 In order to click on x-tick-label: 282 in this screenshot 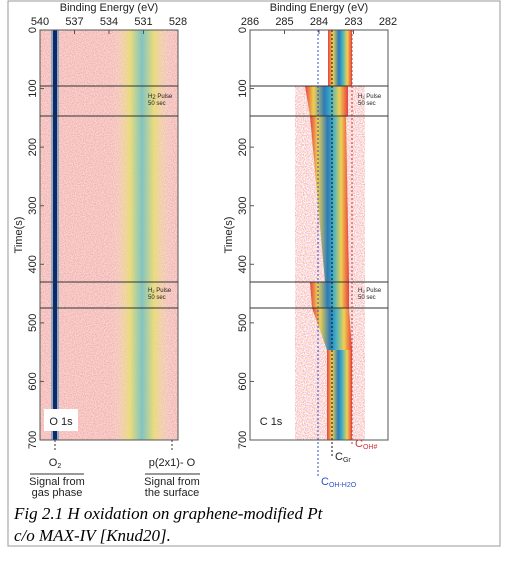, I will do `click(388, 22)`.